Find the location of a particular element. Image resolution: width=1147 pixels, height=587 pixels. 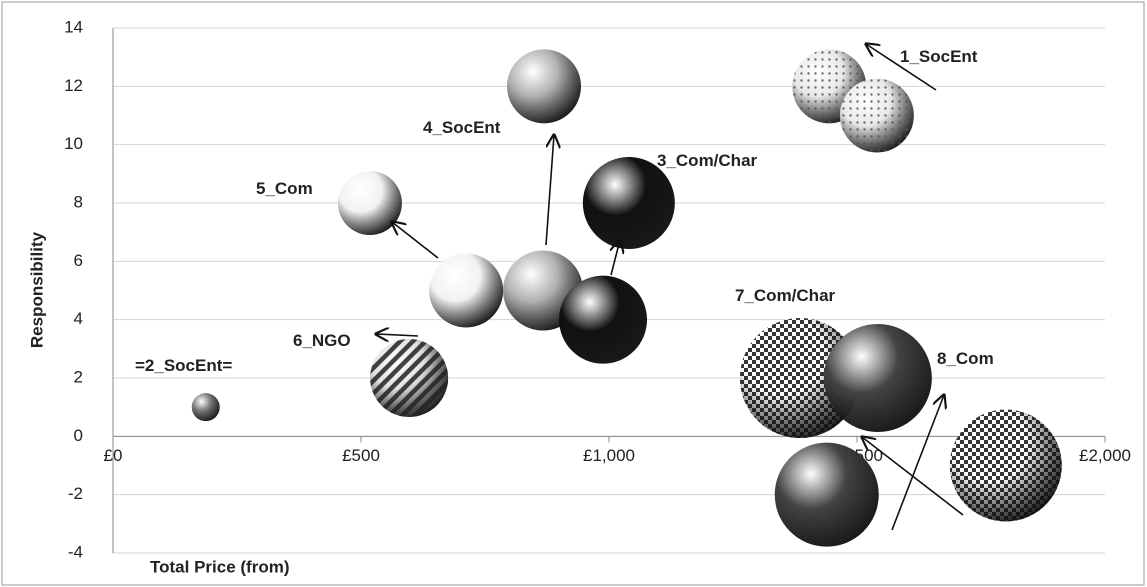

y-tick-label: 14 is located at coordinates (73, 26).